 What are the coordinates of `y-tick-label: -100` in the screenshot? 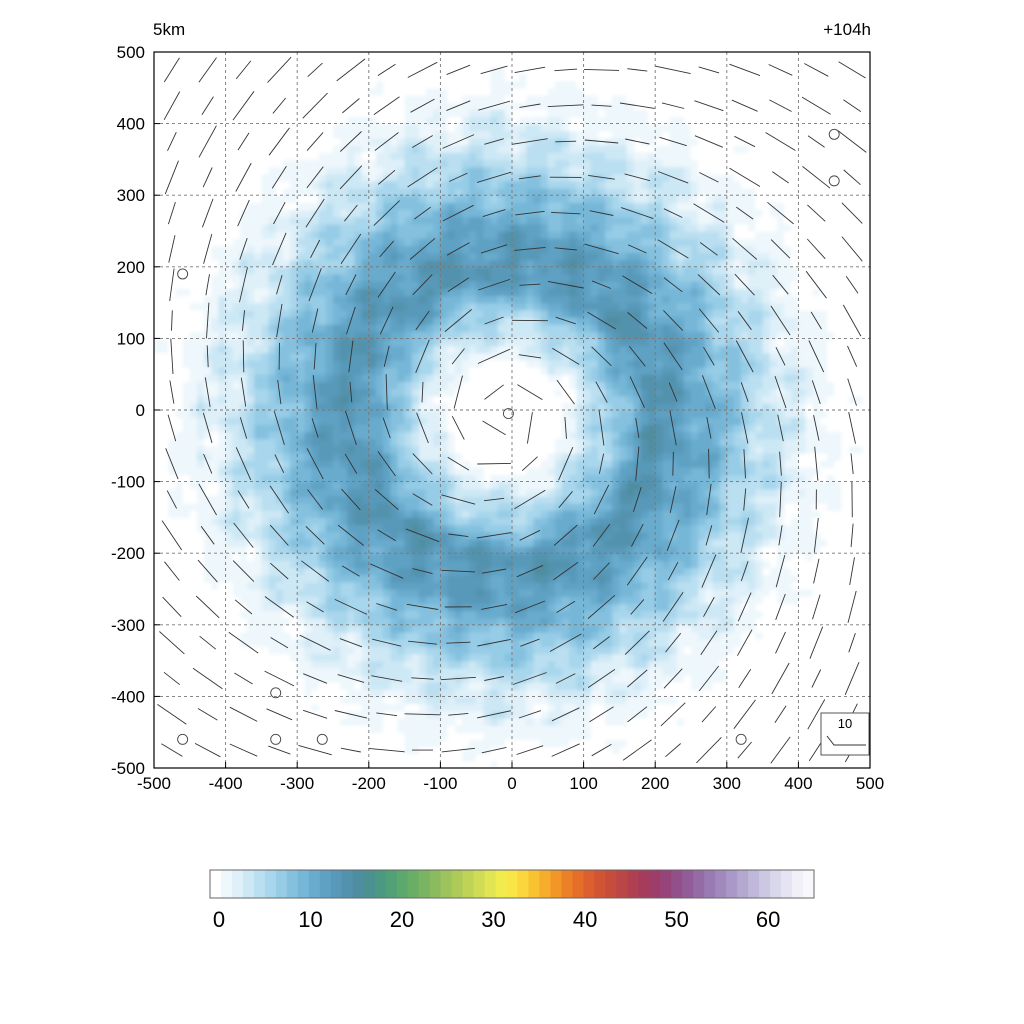 It's located at (128, 482).